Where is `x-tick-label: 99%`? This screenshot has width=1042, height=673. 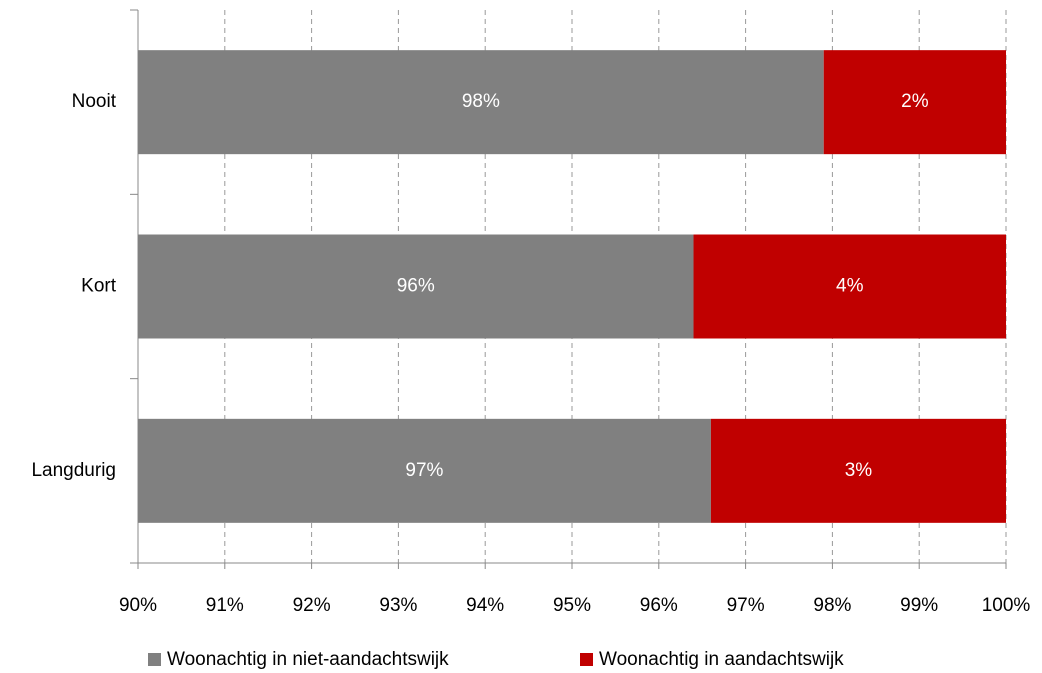
x-tick-label: 99% is located at coordinates (919, 605).